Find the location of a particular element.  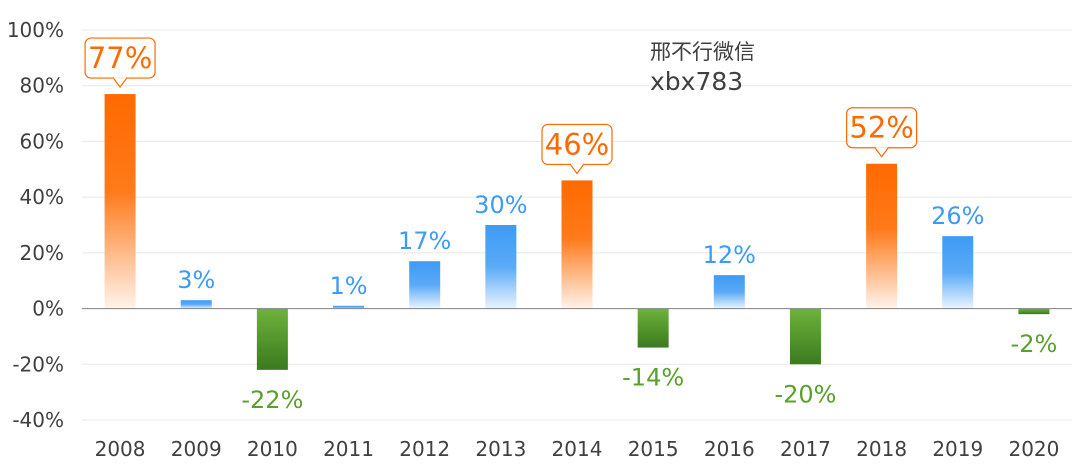

x-tick-label: 2012 is located at coordinates (424, 449).